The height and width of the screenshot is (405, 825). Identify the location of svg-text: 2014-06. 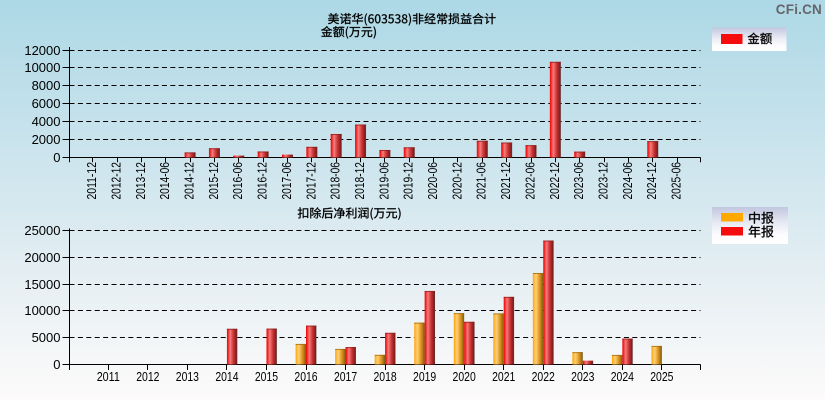
(164, 181).